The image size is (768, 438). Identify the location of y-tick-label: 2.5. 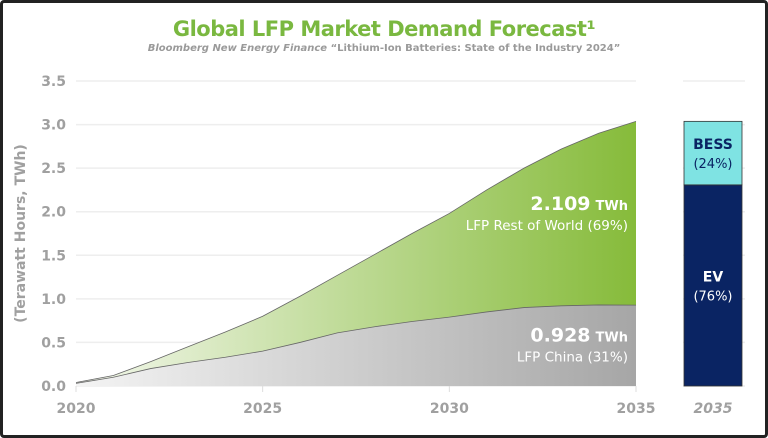
(53, 169).